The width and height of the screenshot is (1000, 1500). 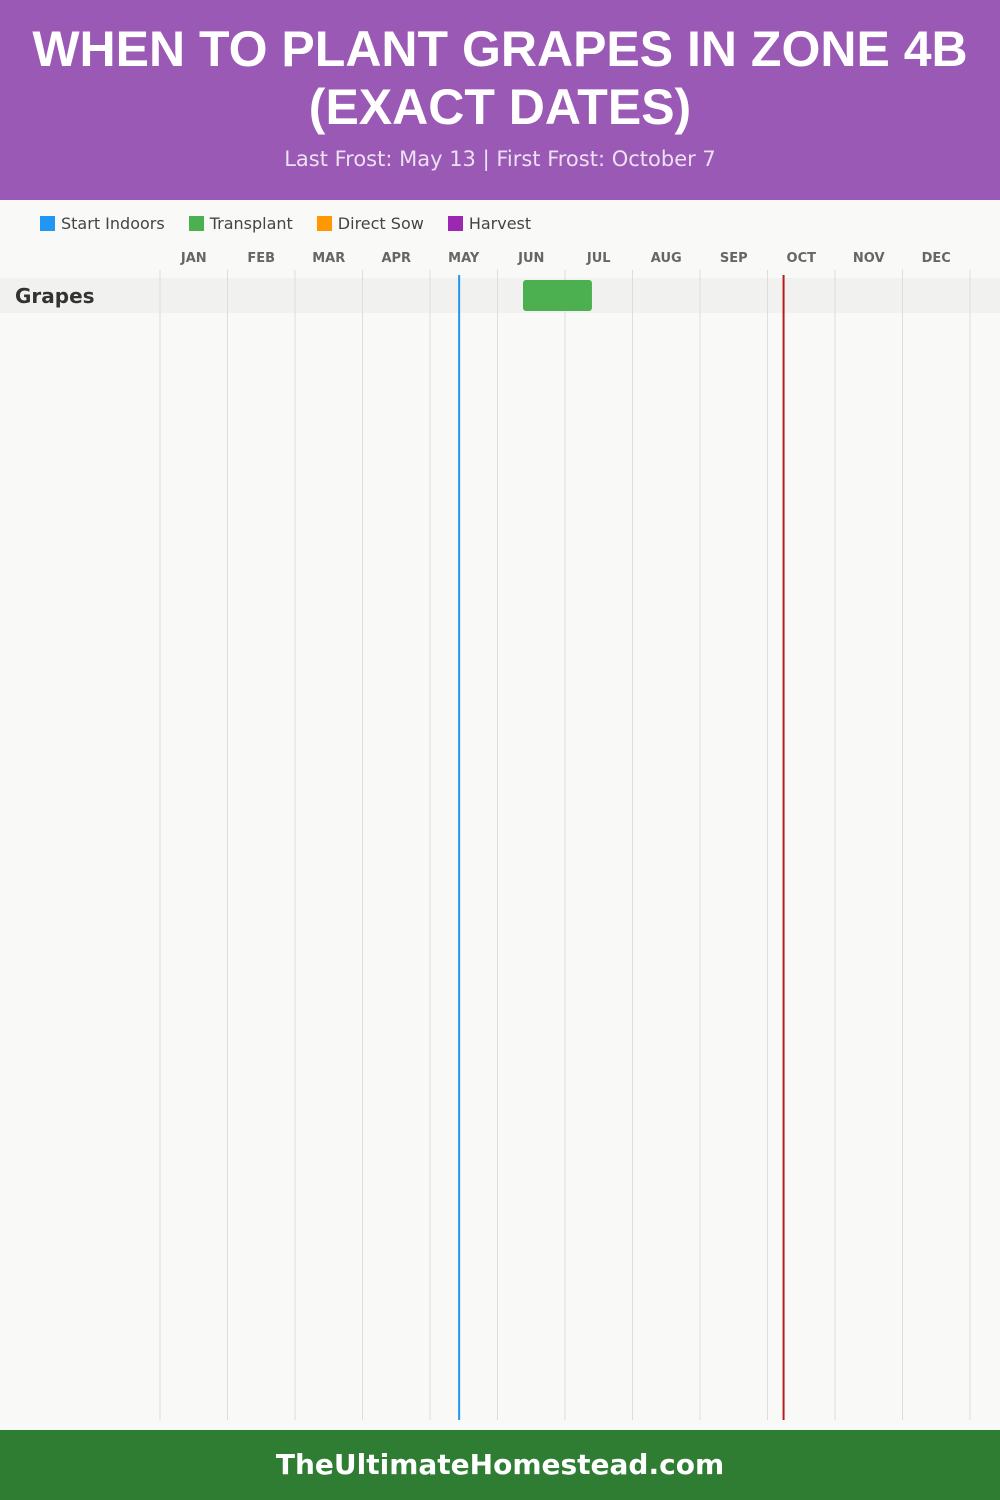 I want to click on legend-item-start-indoors: Start Indoors, so click(x=102, y=223).